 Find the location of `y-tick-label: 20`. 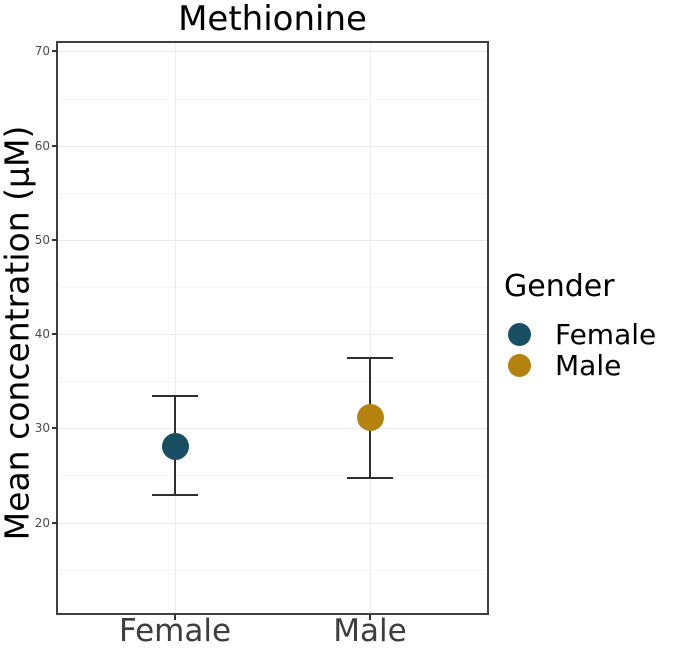

y-tick-label: 20 is located at coordinates (42, 522).